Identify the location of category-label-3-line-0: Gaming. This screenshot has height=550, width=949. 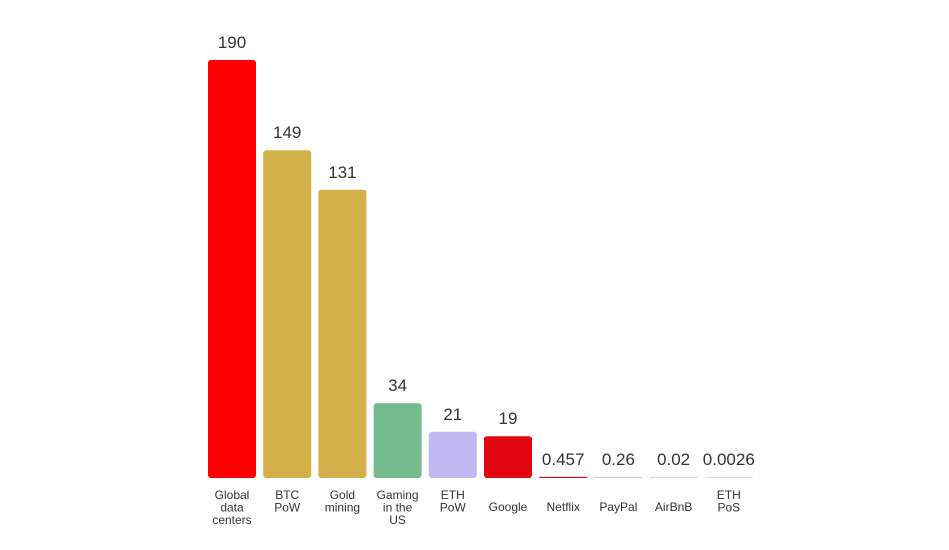
(398, 495).